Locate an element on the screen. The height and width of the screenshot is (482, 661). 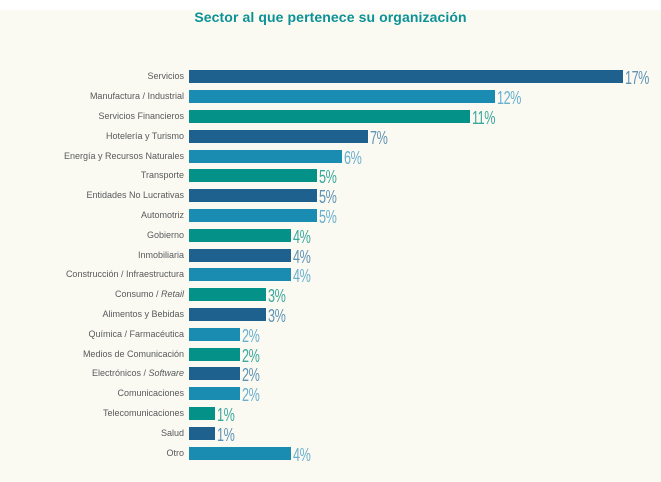
chart-row: Química / Farmacéutica 2% is located at coordinates (330, 335).